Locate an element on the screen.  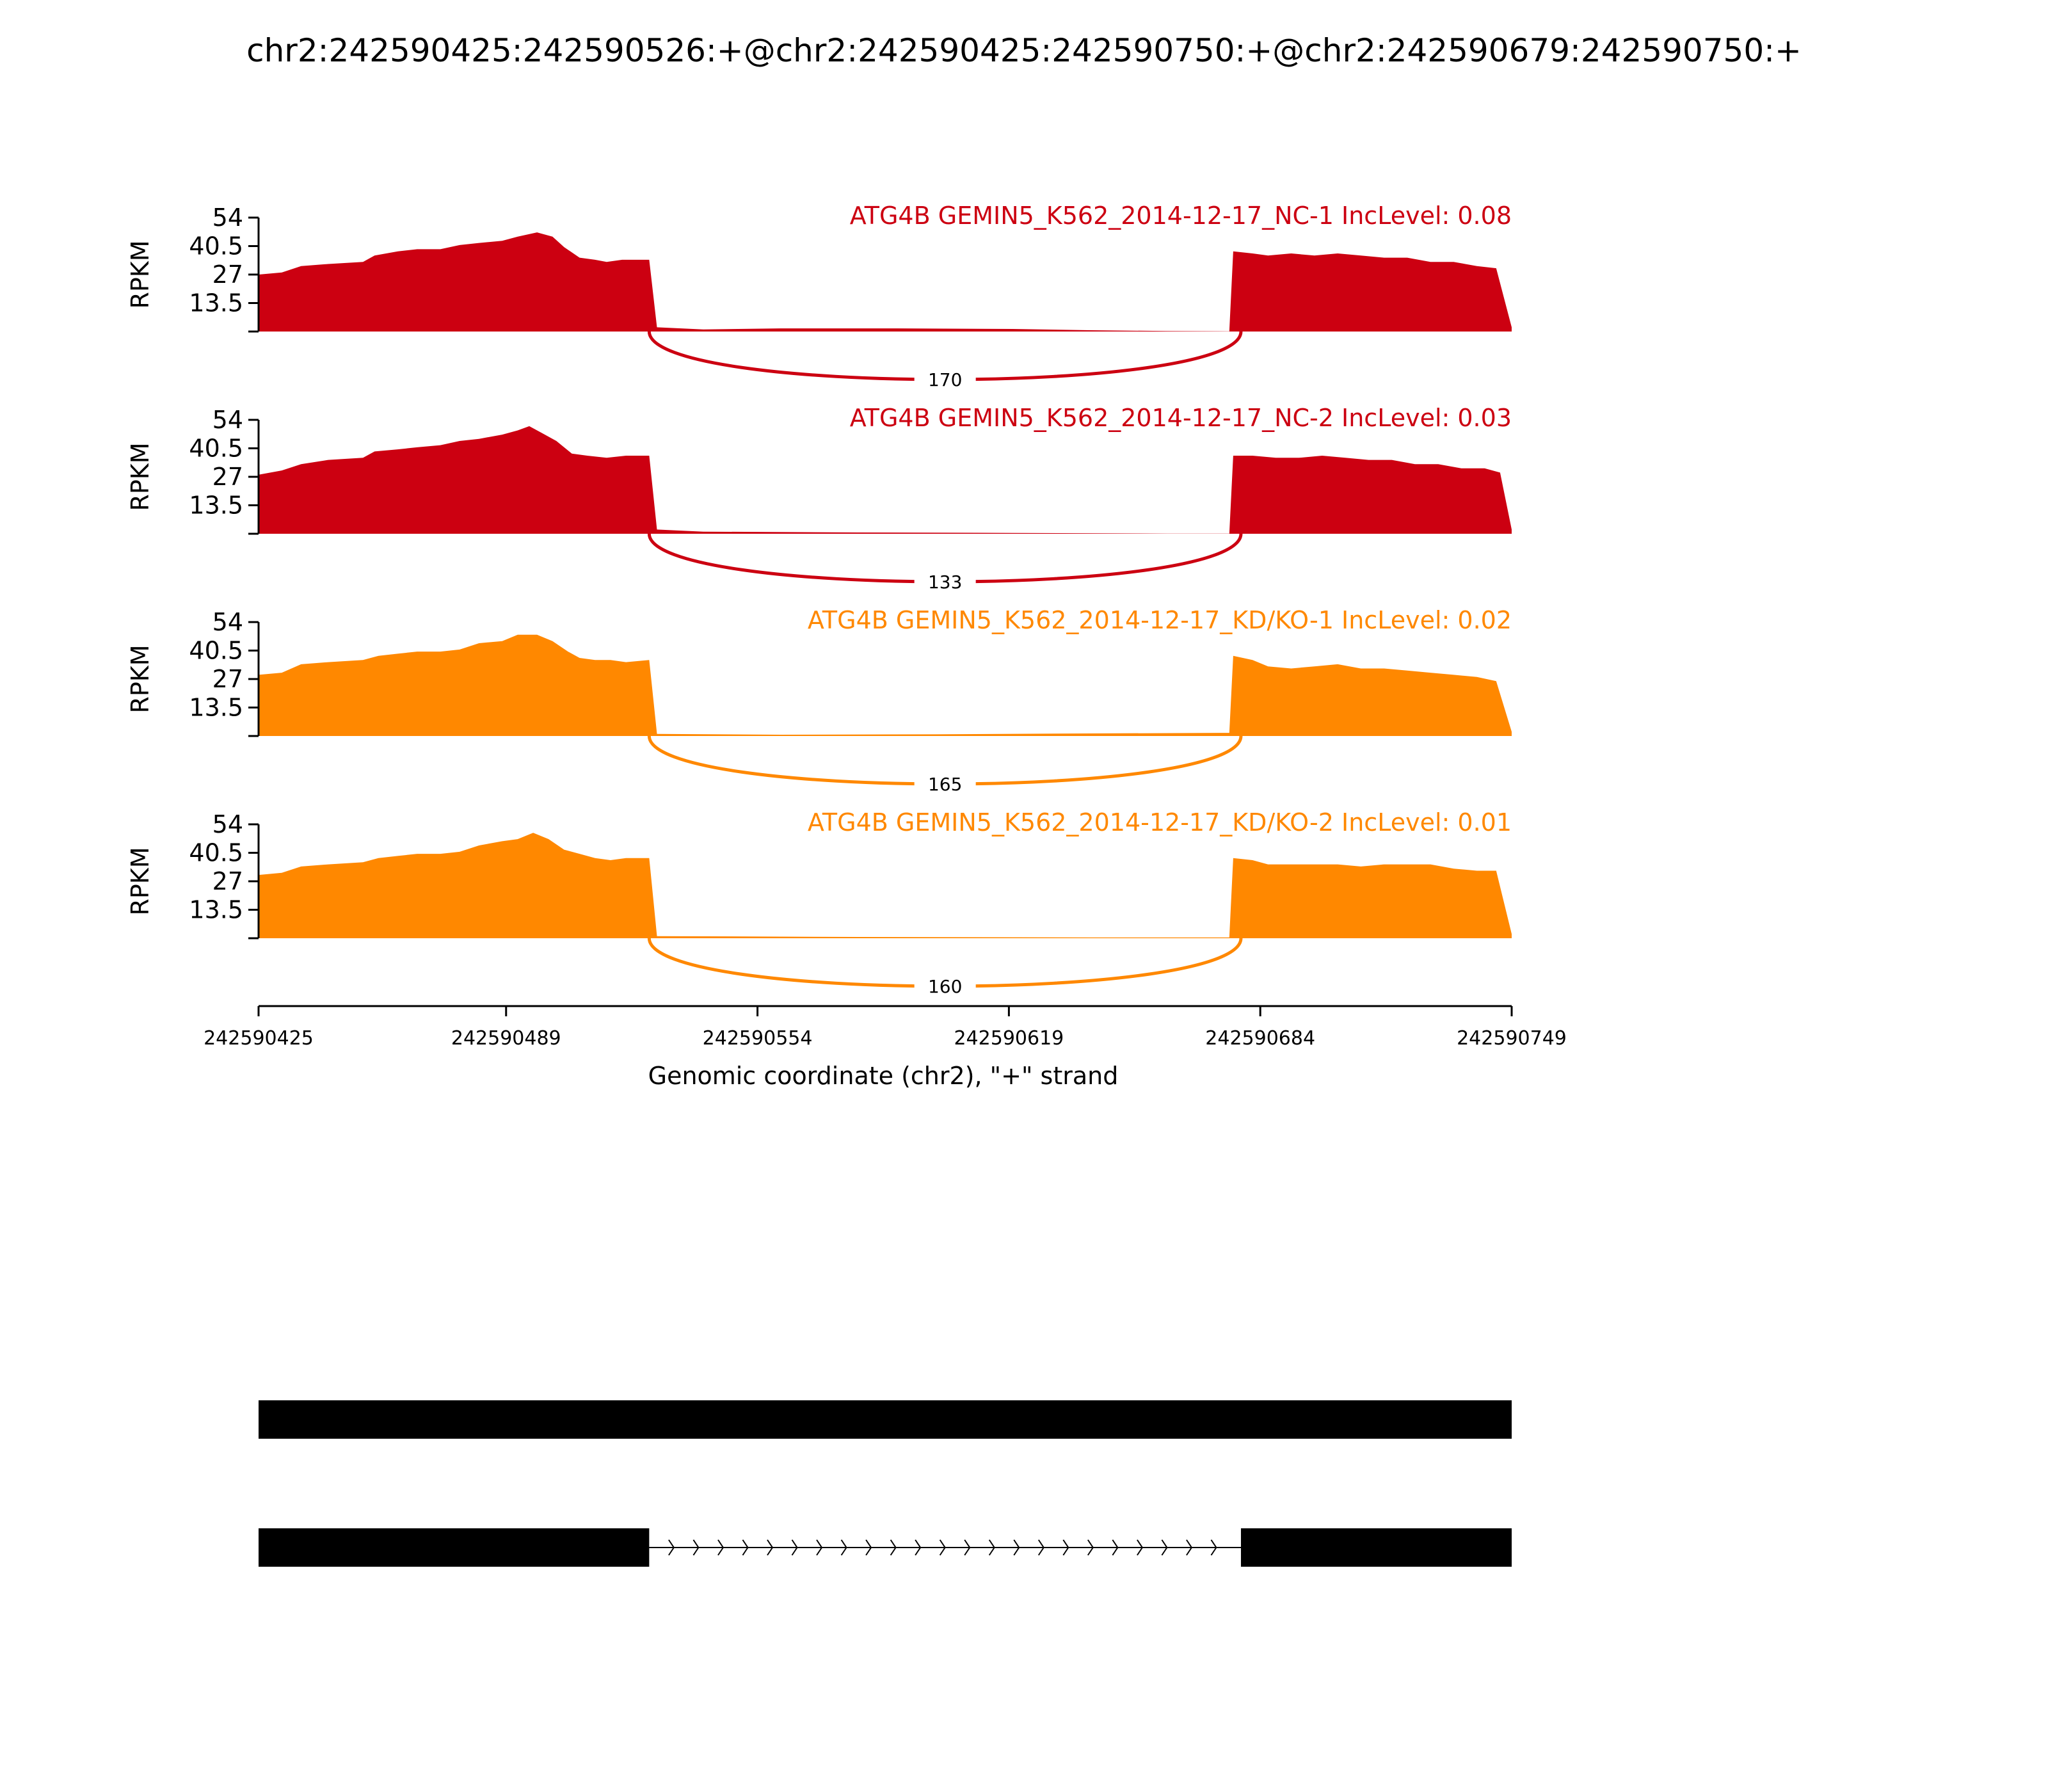
x-tick-label: 242590684 is located at coordinates (1260, 1038).